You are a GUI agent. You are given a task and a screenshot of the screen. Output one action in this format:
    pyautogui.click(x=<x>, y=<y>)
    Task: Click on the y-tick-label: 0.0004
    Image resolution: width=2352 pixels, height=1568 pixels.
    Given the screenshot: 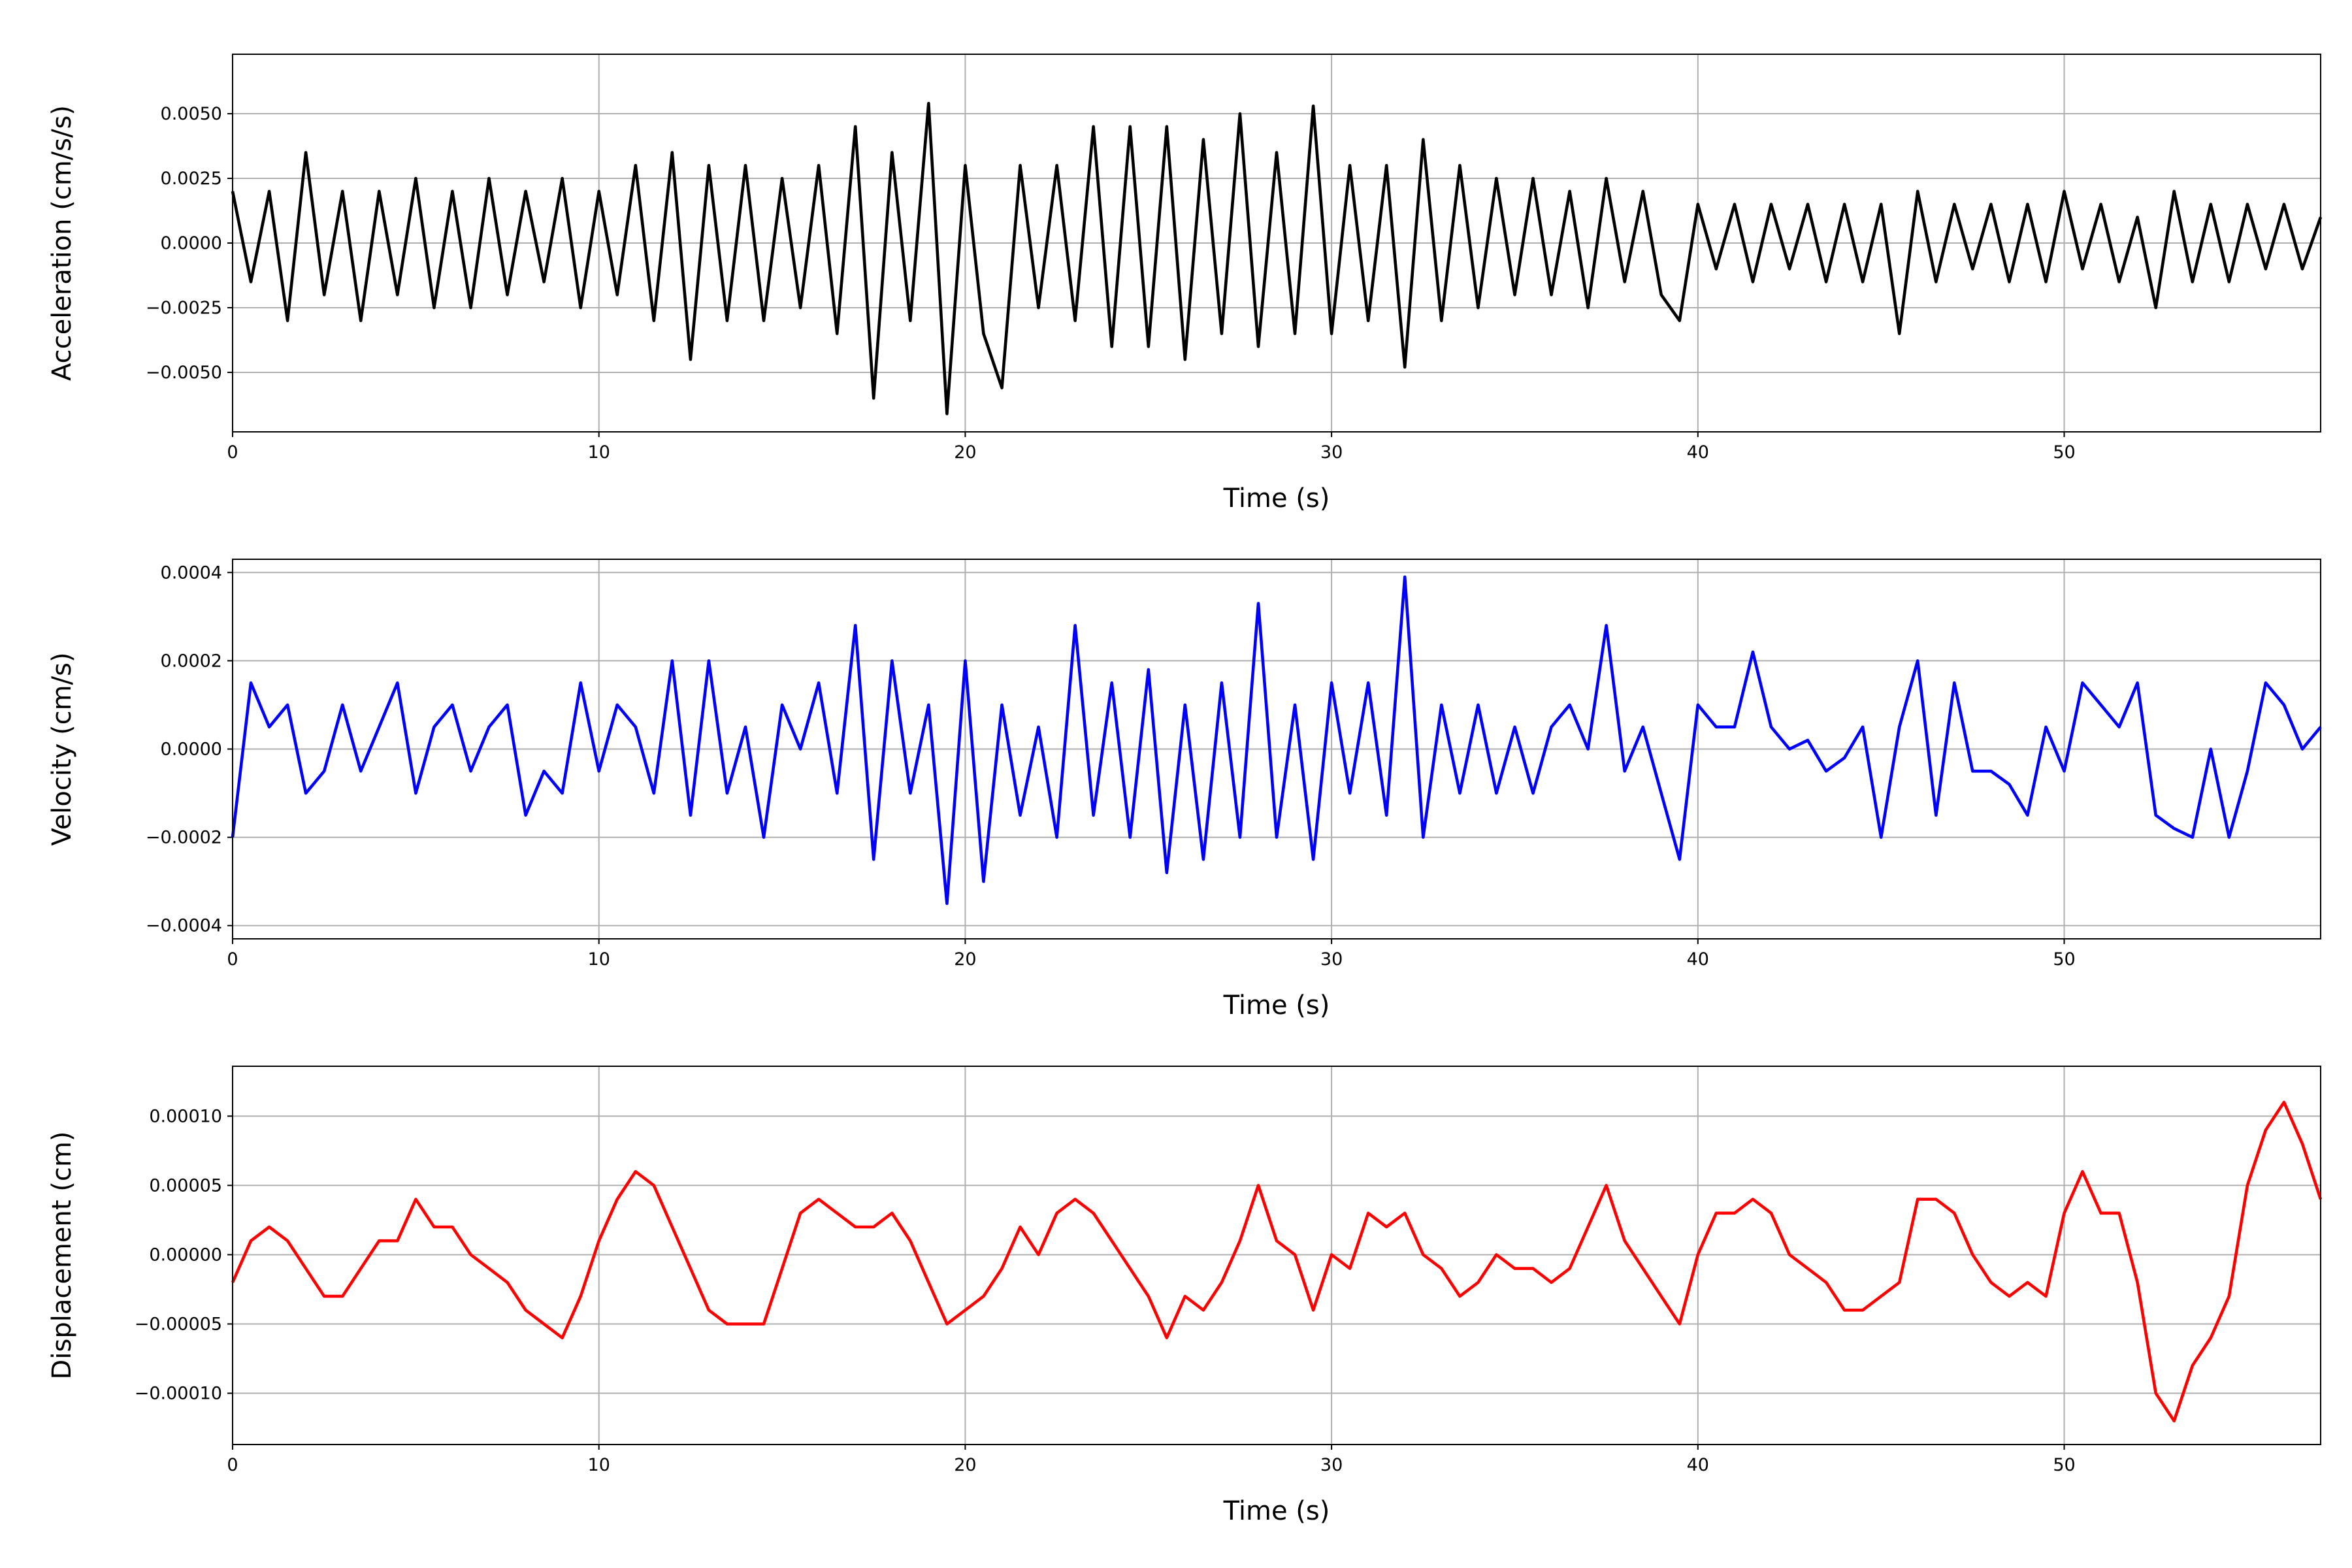 What is the action you would take?
    pyautogui.click(x=191, y=573)
    